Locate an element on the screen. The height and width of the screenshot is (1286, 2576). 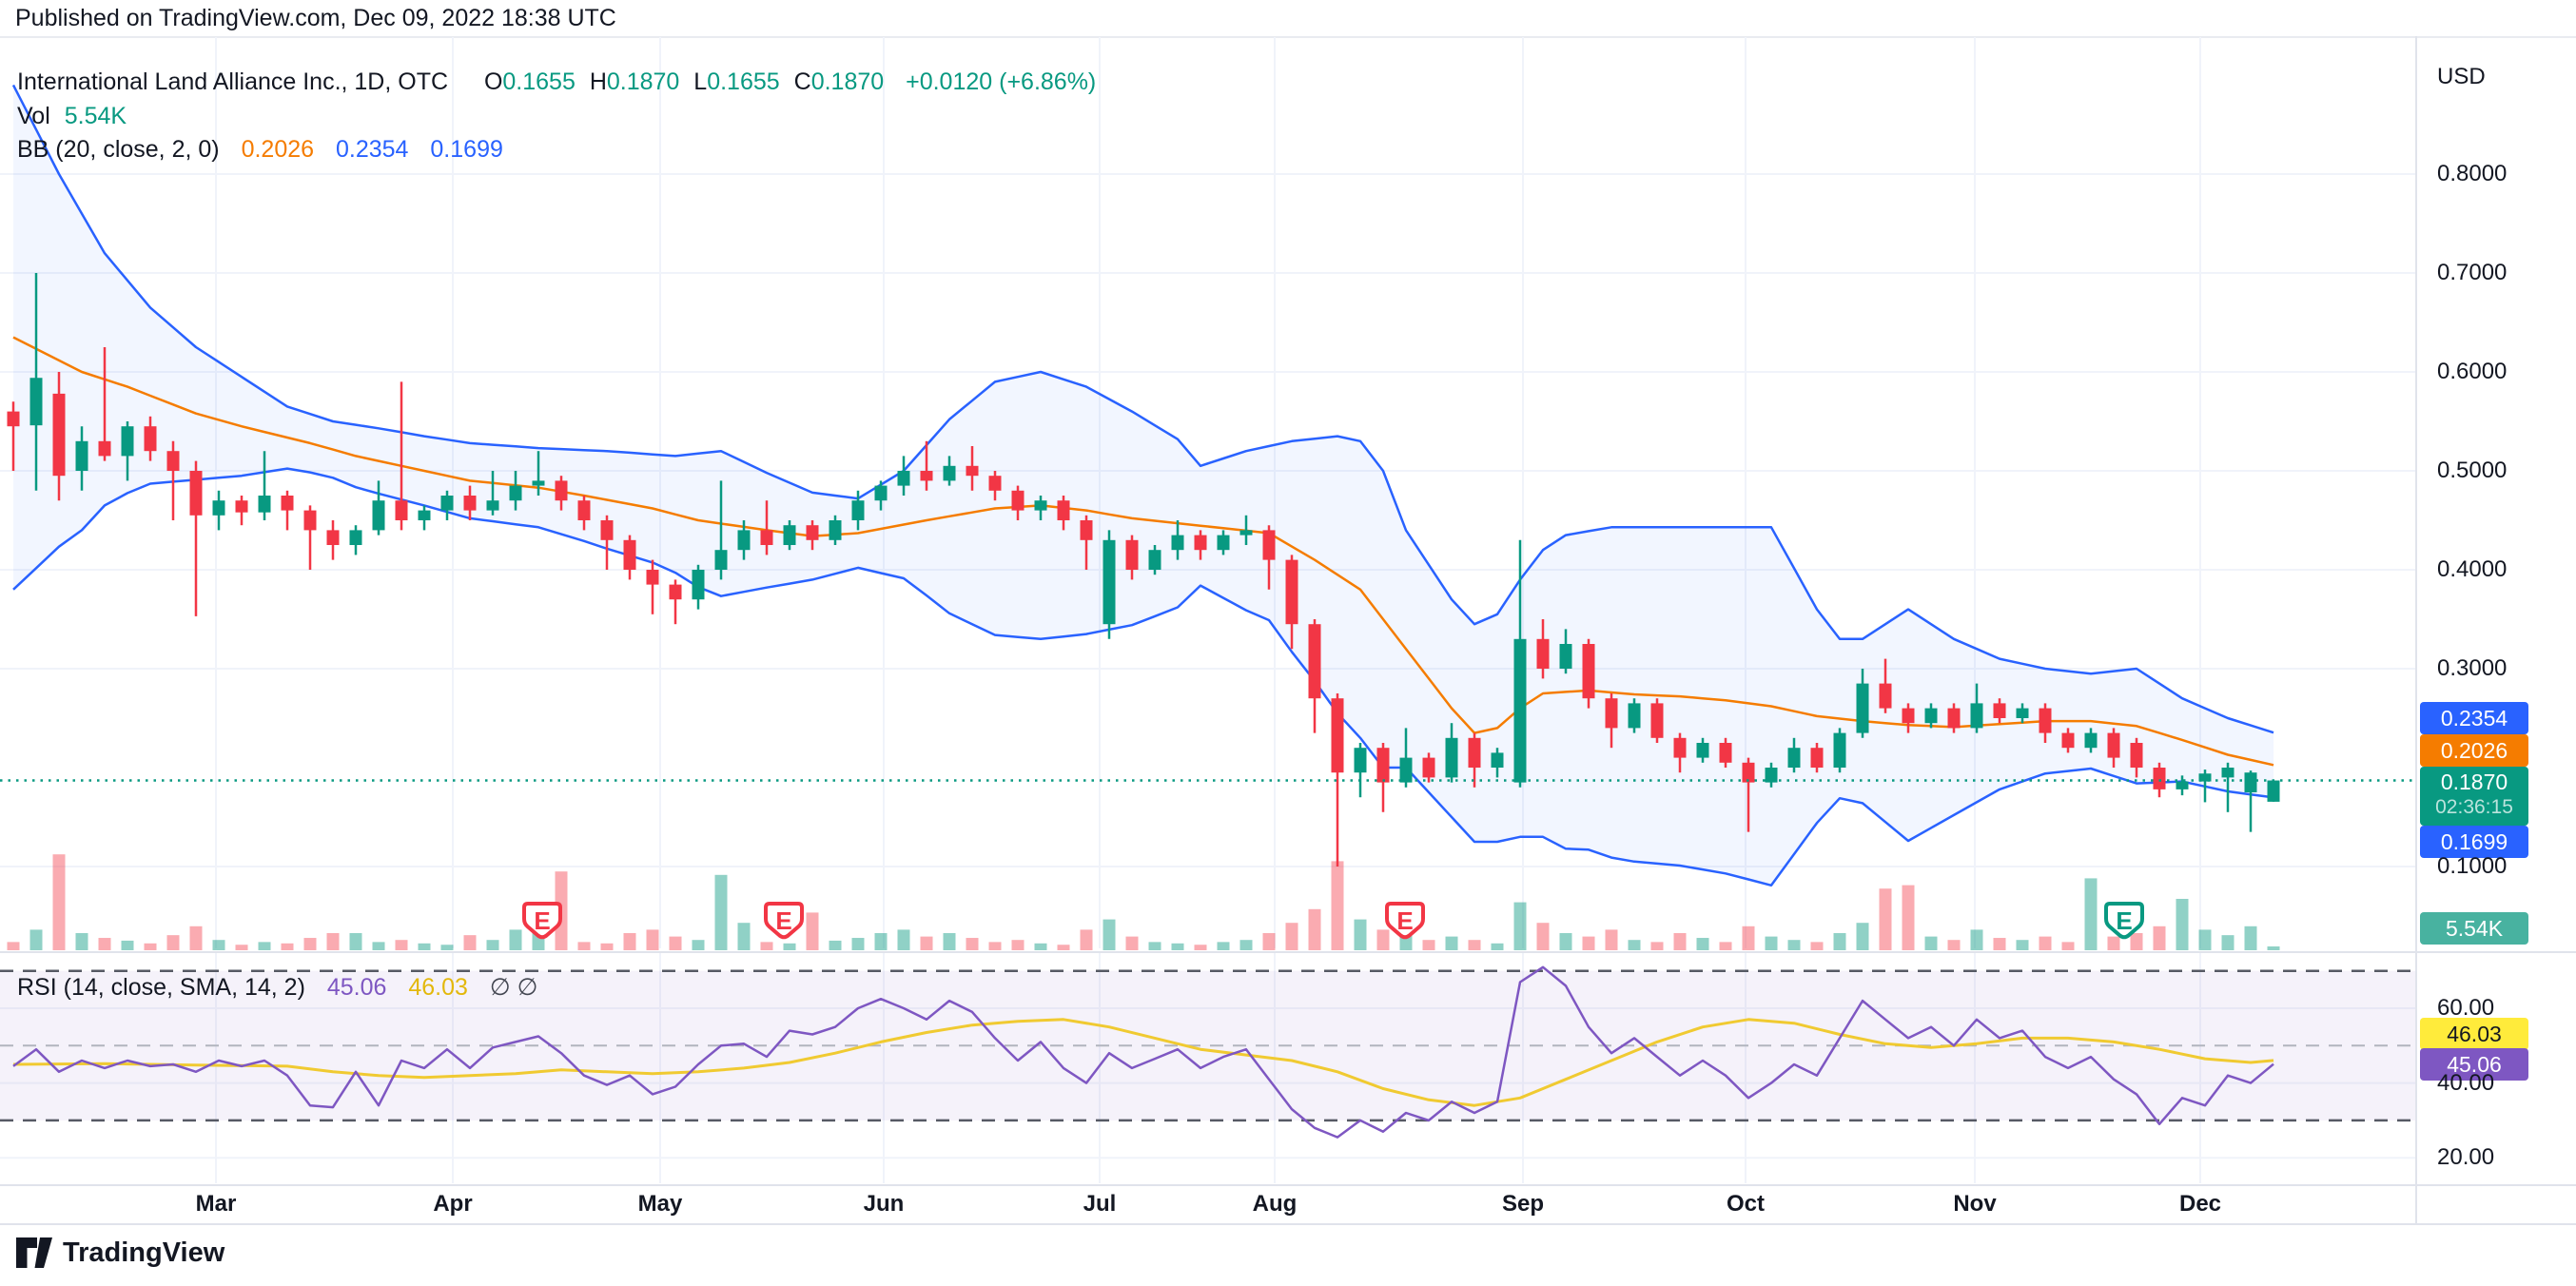
ohlc-low-key: L is located at coordinates (701, 81).